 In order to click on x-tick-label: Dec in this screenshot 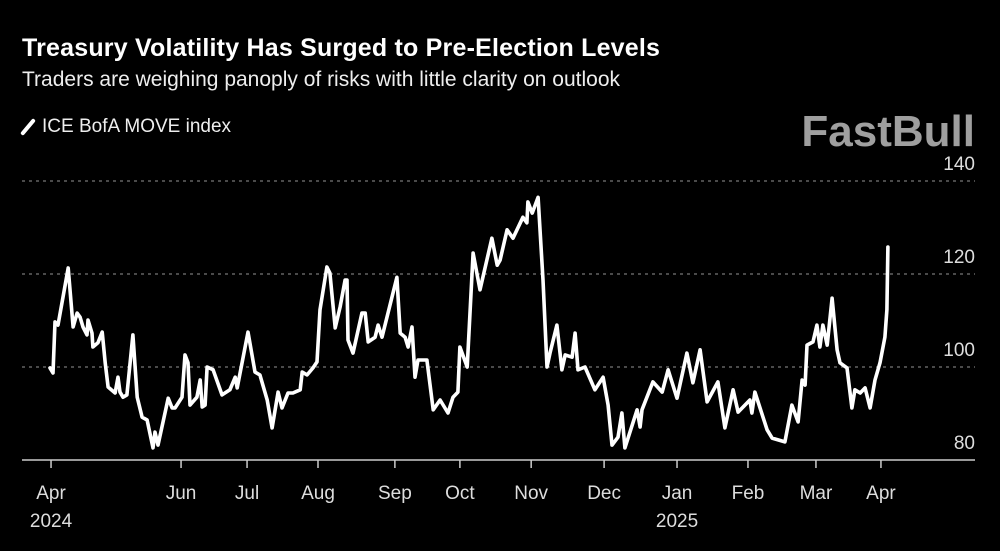, I will do `click(604, 493)`.